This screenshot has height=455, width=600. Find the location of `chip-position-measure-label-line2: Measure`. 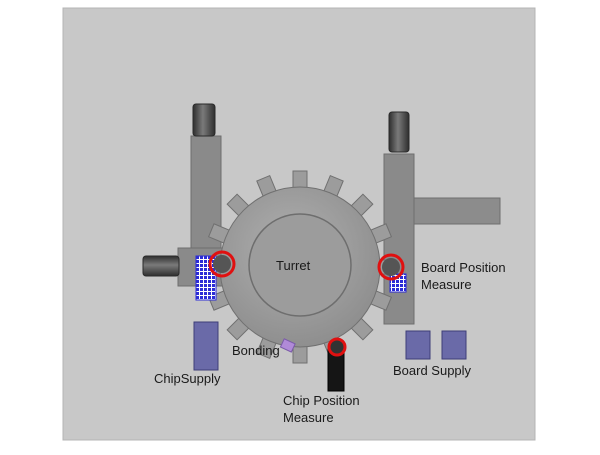

chip-position-measure-label-line2: Measure is located at coordinates (308, 417).